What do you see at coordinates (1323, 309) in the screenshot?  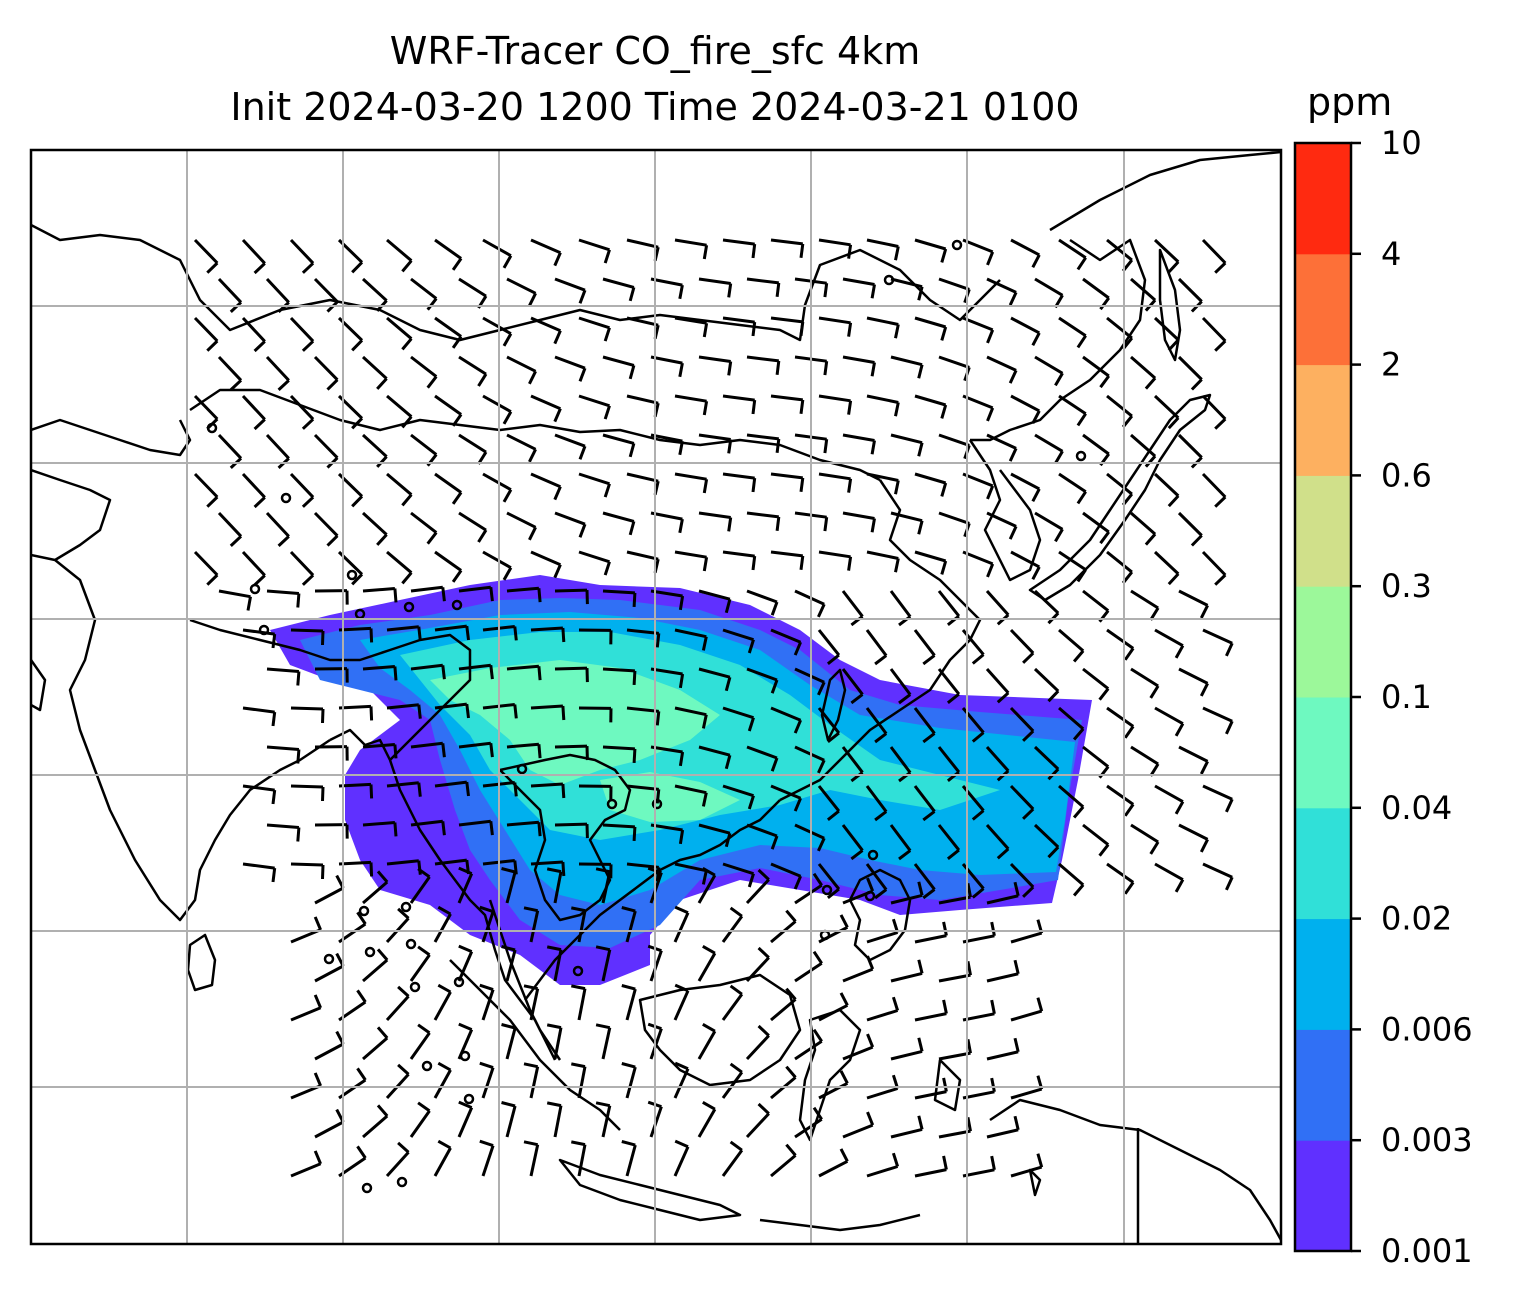 I see `colorbar-band` at bounding box center [1323, 309].